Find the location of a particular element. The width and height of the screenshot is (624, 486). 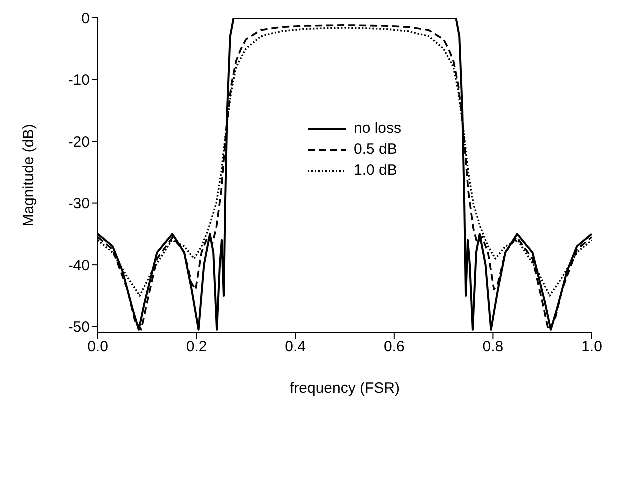

x-axis-title: frequency (FSR) is located at coordinates (345, 388).